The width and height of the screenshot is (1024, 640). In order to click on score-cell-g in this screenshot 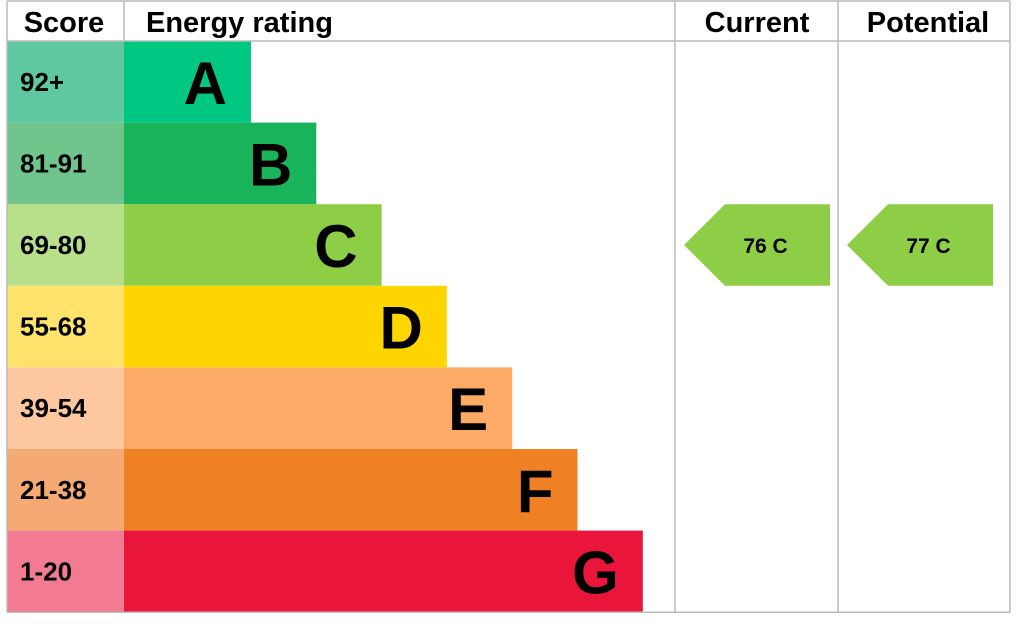, I will do `click(65, 571)`.